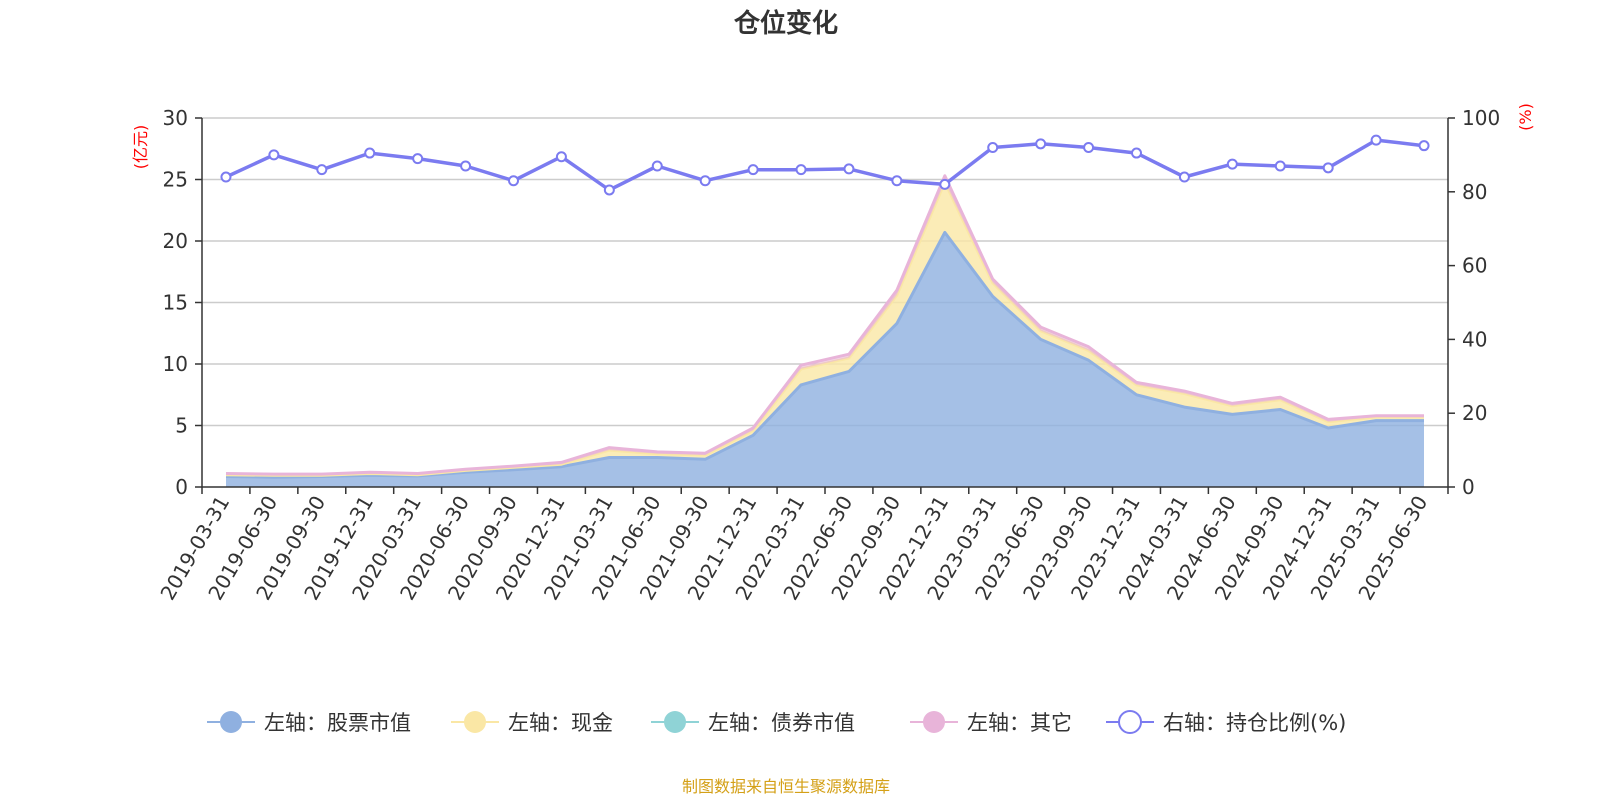 Image resolution: width=1600 pixels, height=800 pixels. Describe the element at coordinates (175, 180) in the screenshot. I see `left-axis-tick-label: 25` at that location.